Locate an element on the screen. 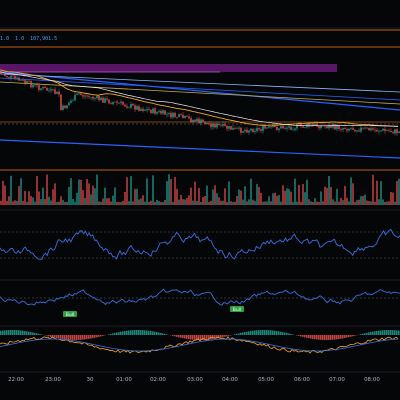 Image resolution: width=400 pixels, height=400 pixels. volume-profile-band is located at coordinates (168, 68).